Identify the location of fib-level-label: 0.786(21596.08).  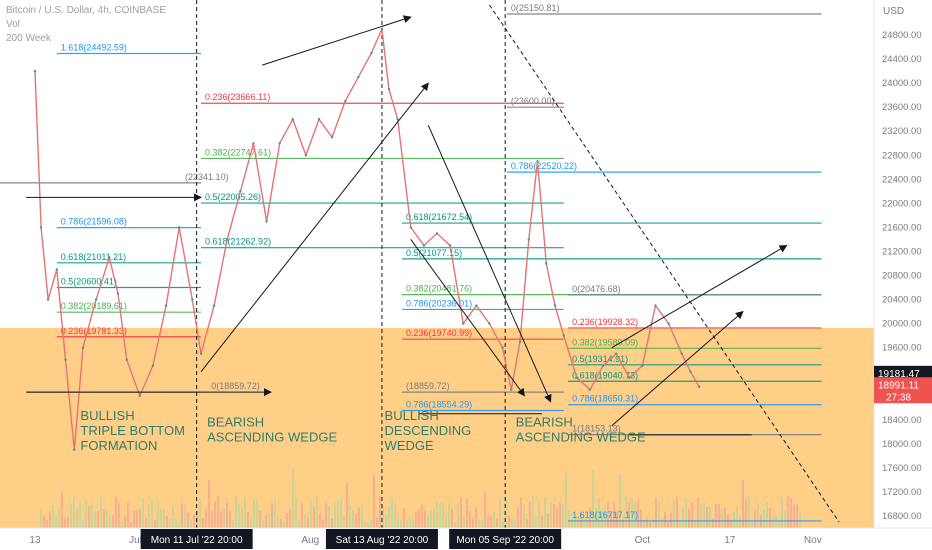
(94, 222).